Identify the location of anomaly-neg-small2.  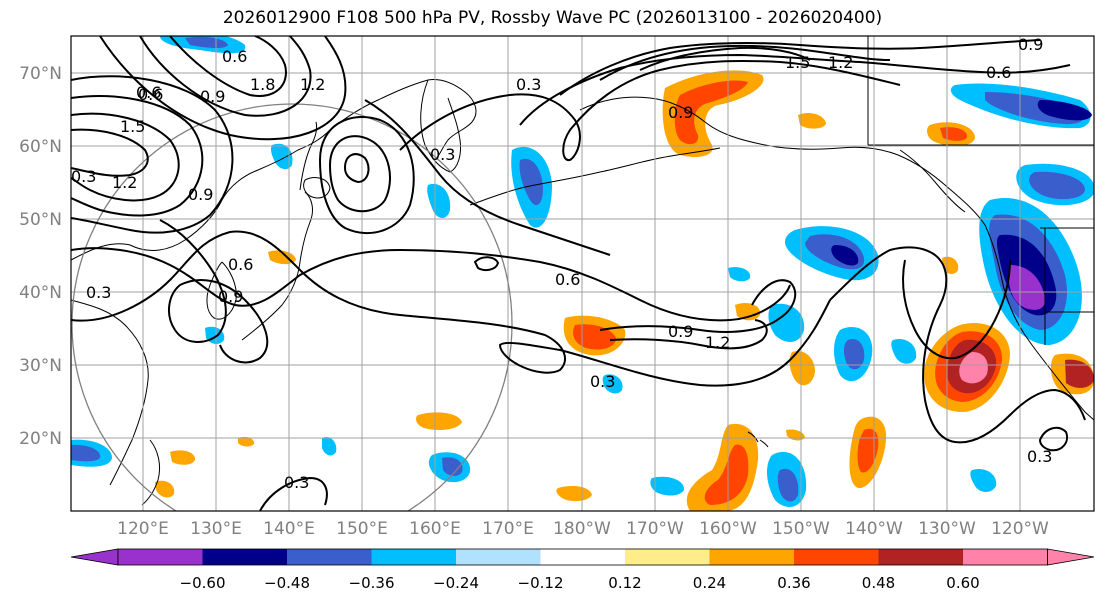
(904, 351).